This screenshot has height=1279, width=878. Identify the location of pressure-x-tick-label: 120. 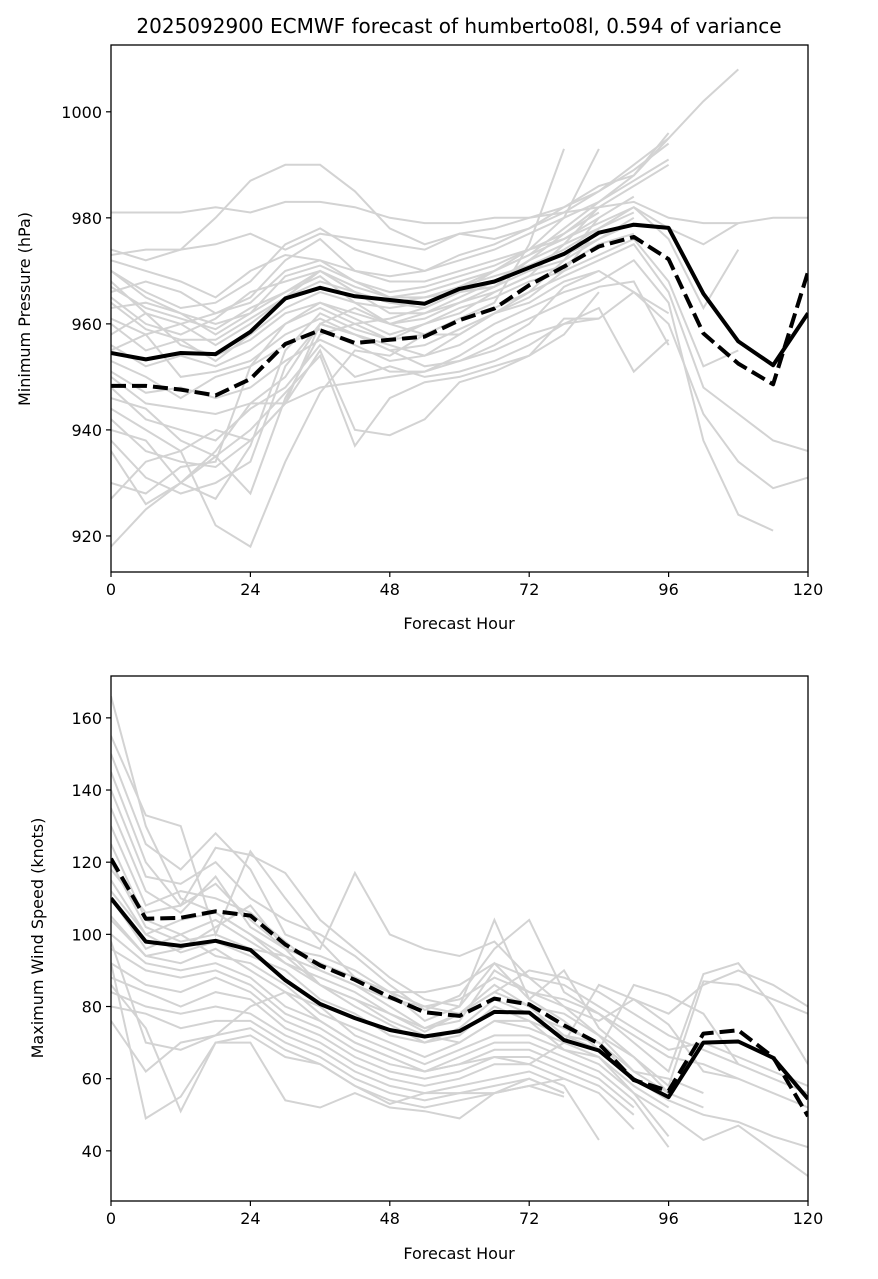
(808, 589).